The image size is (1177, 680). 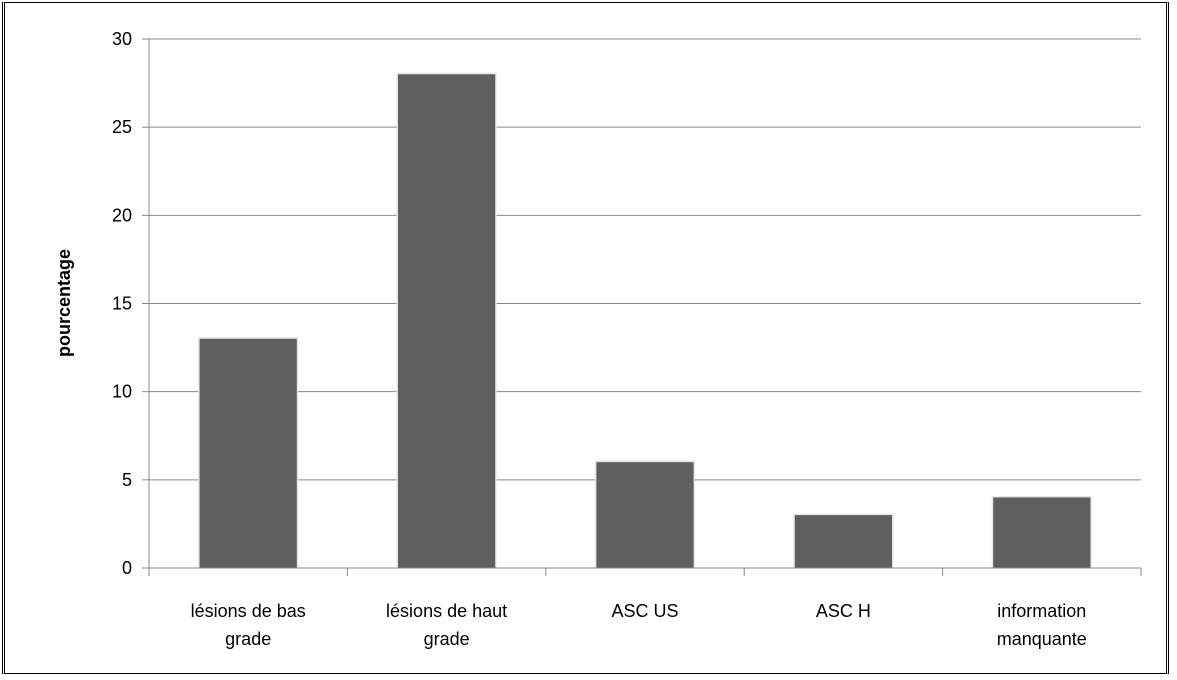 I want to click on x-tick-label: lésions de haut grade, so click(x=446, y=625).